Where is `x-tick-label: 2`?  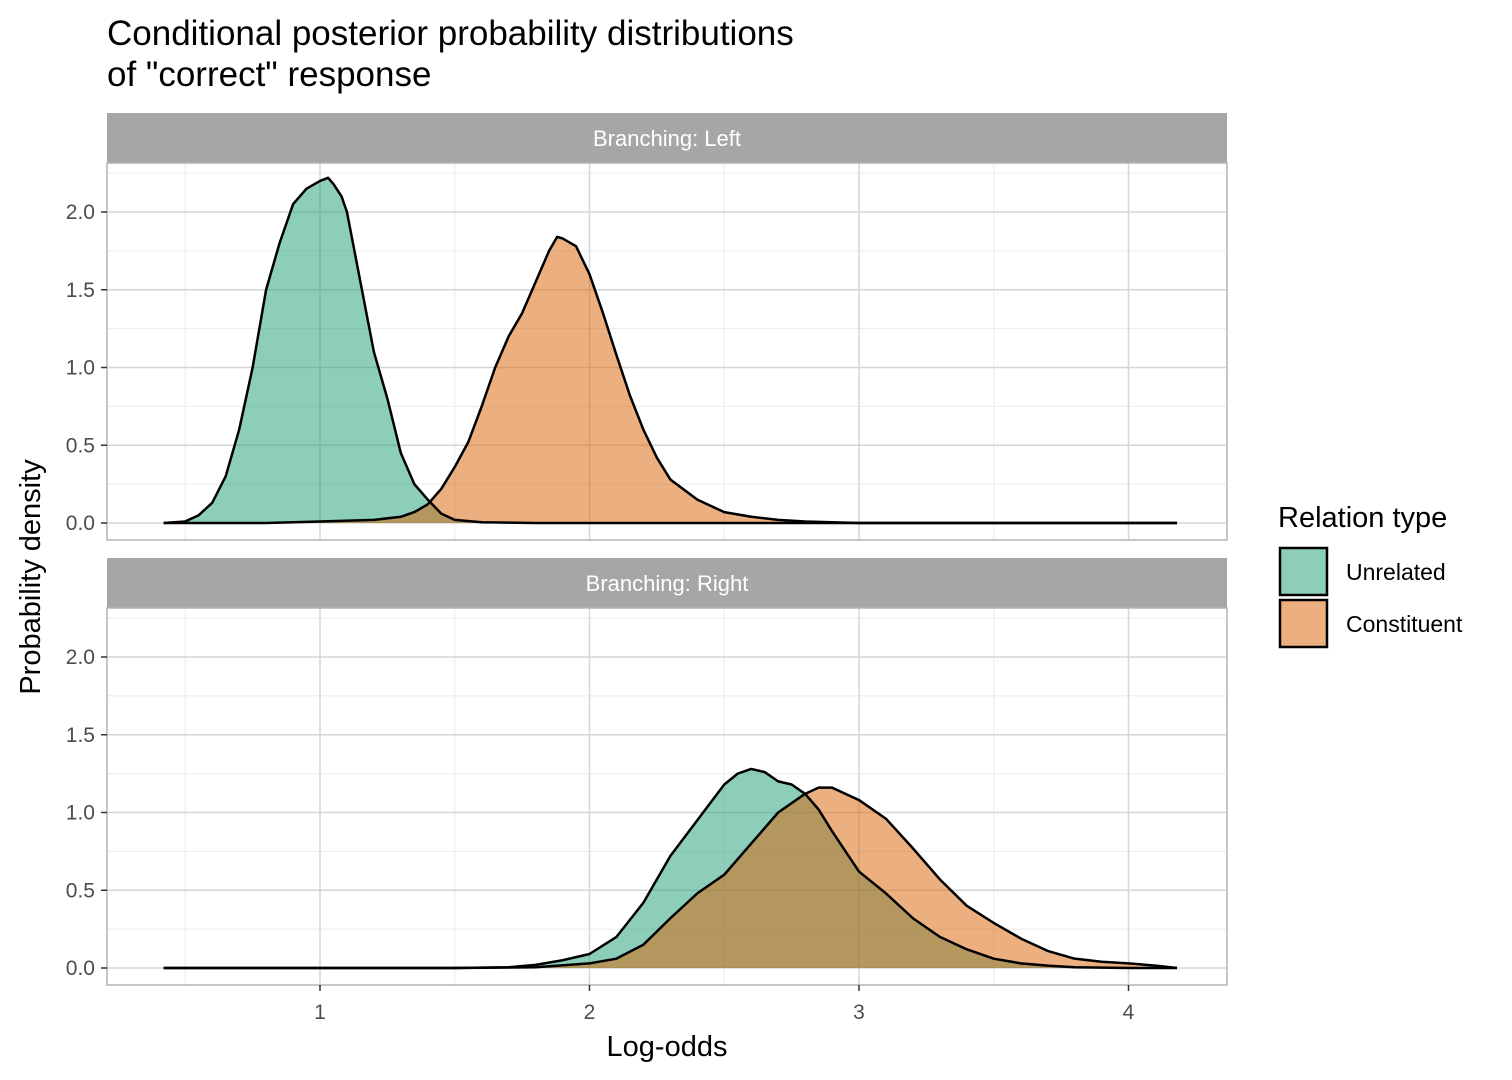
x-tick-label: 2 is located at coordinates (590, 1012).